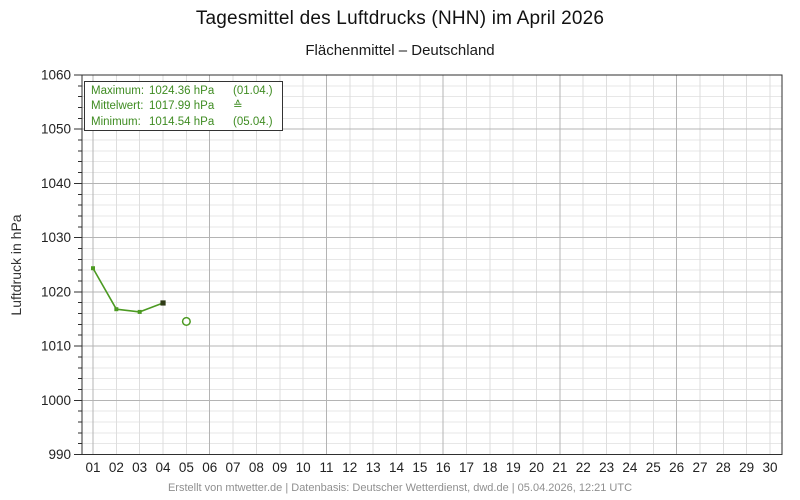 The image size is (800, 500). Describe the element at coordinates (489, 467) in the screenshot. I see `x-tick-label: 18` at that location.